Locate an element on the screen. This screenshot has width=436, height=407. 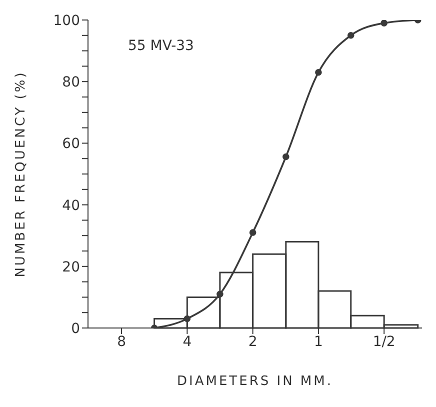
x-tick-label: 8 is located at coordinates (121, 342).